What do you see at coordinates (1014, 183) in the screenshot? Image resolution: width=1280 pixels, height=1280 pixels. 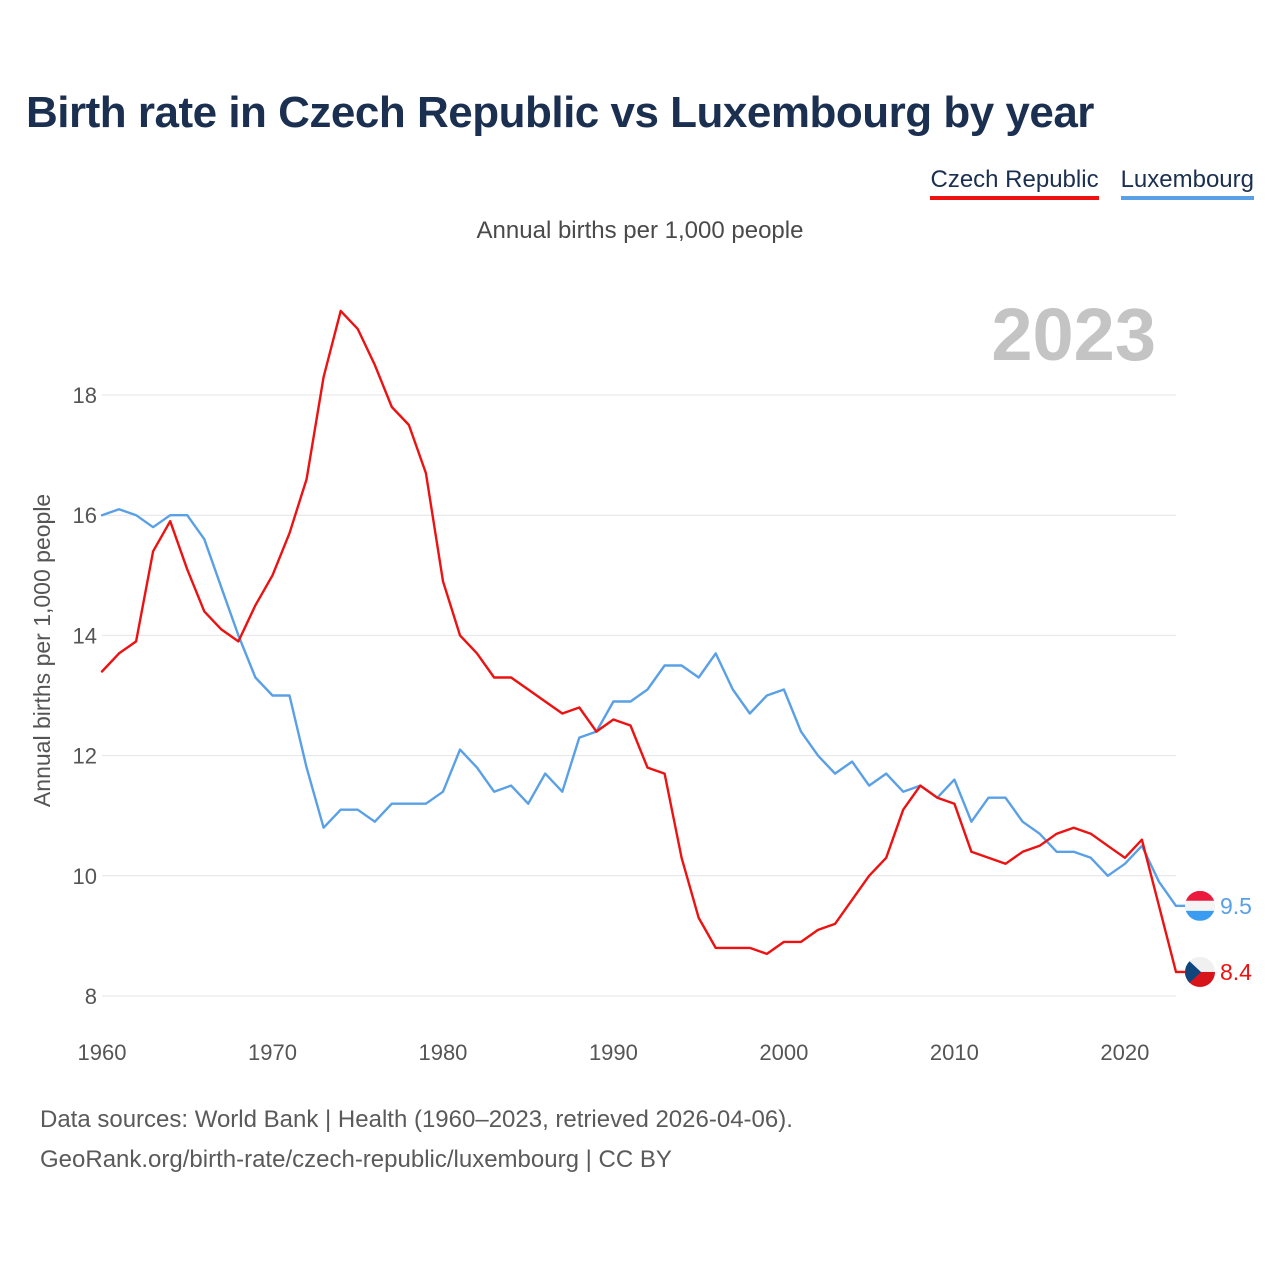 I see `legend-item-czech-republic: Czech Republic` at bounding box center [1014, 183].